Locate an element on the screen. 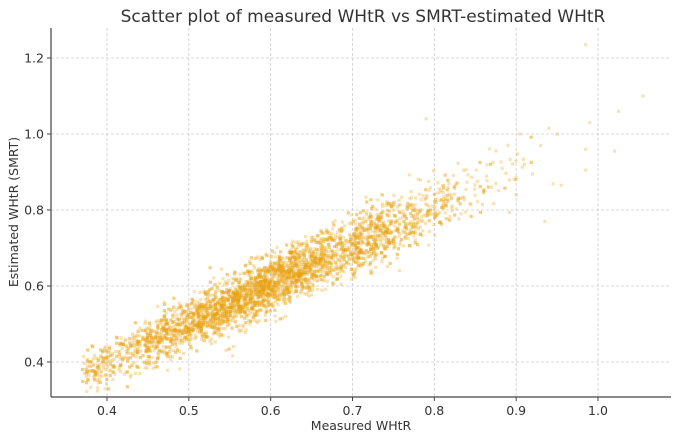 This screenshot has height=440, width=679. x-tick-label: 1.0 is located at coordinates (598, 410).